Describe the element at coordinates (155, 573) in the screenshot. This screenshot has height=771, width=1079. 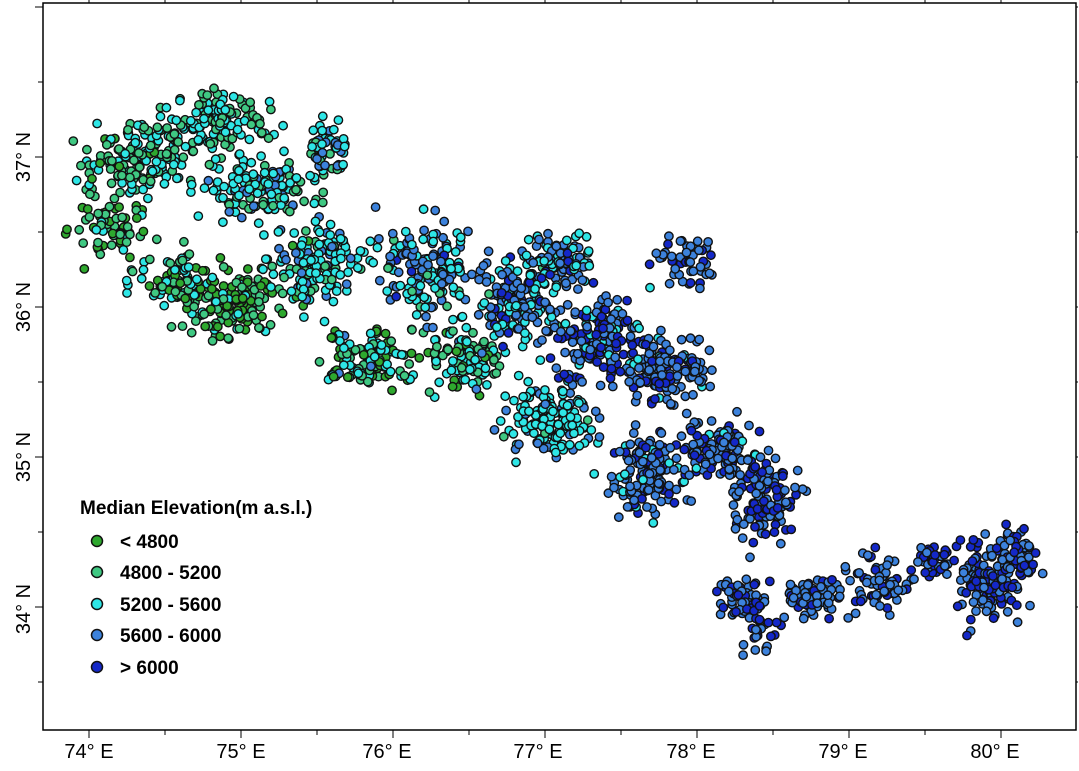
I see `legend-item: 4800 - 5200` at that location.